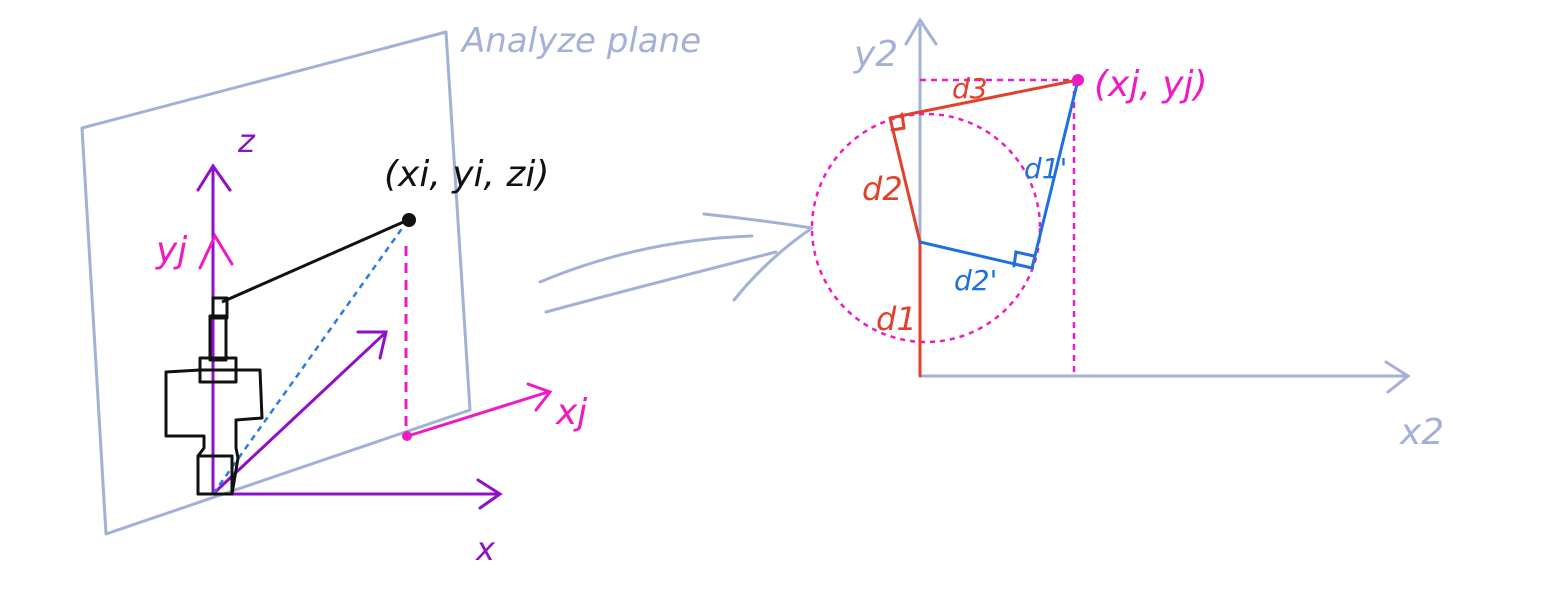 The image size is (1560, 604). Describe the element at coordinates (676, 263) in the screenshot. I see `big-right-arrow-icon` at that location.